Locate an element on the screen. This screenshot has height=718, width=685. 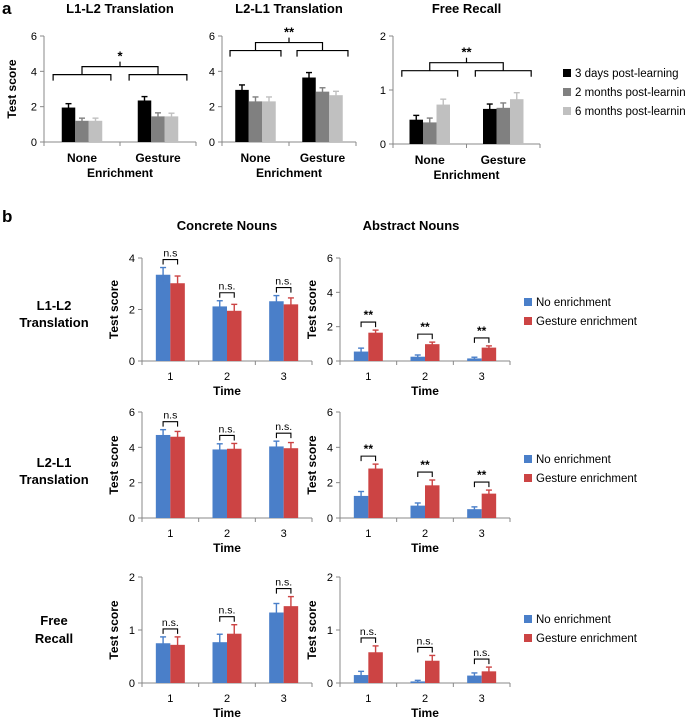
x-axis-label-a1: Enrichment is located at coordinates (120, 173).